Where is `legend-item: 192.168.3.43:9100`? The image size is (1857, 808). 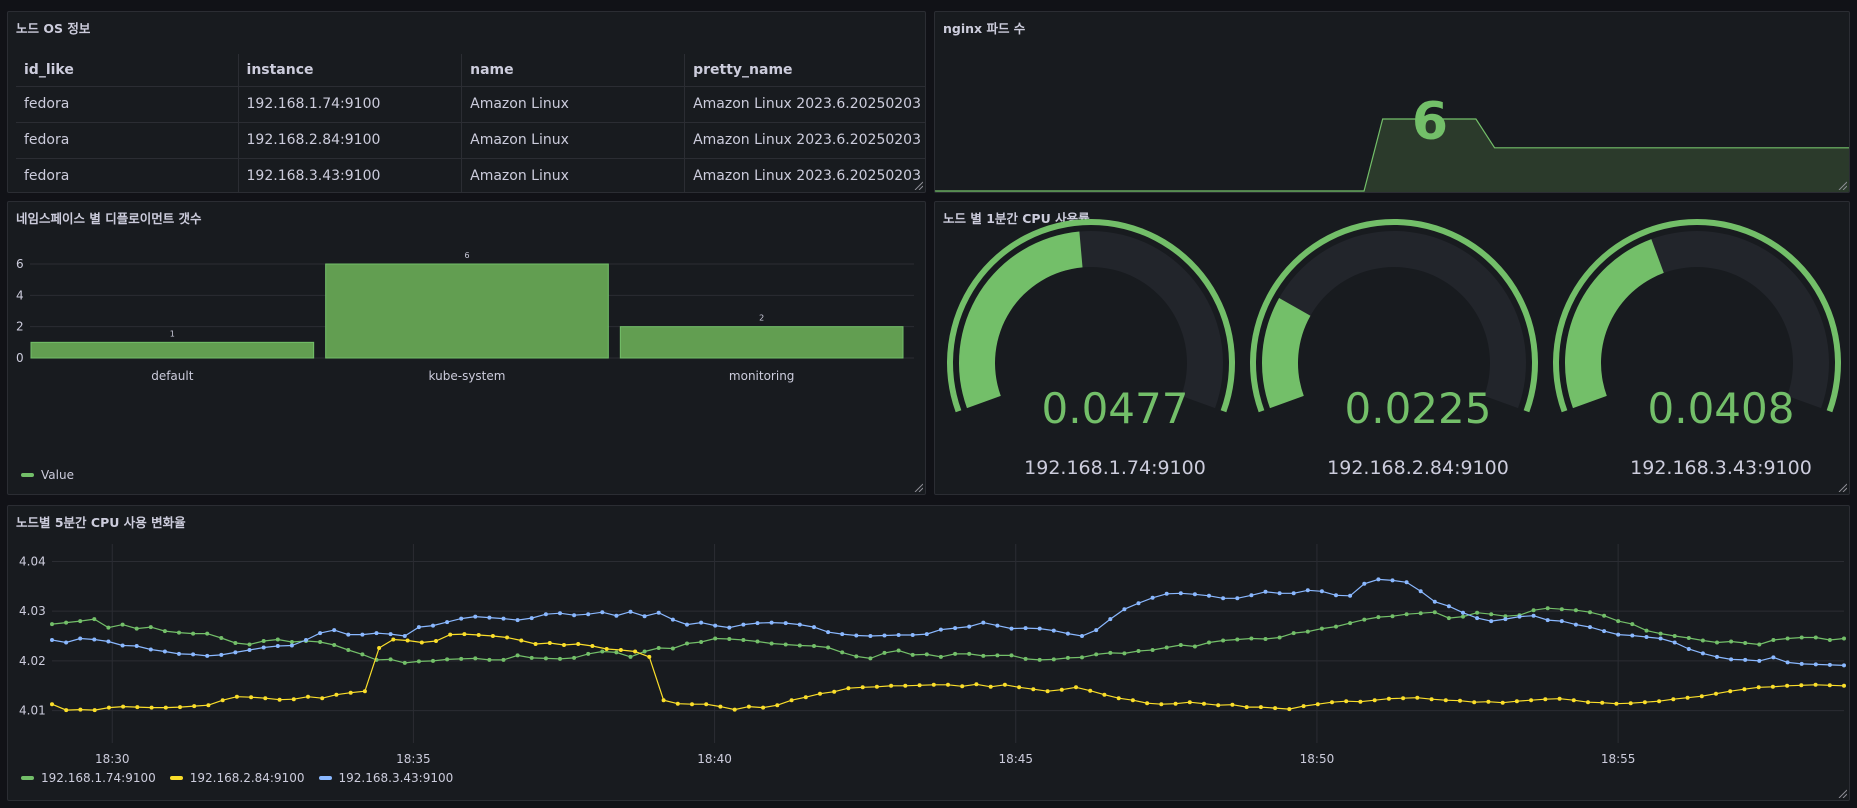 legend-item: 192.168.3.43:9100 is located at coordinates (386, 778).